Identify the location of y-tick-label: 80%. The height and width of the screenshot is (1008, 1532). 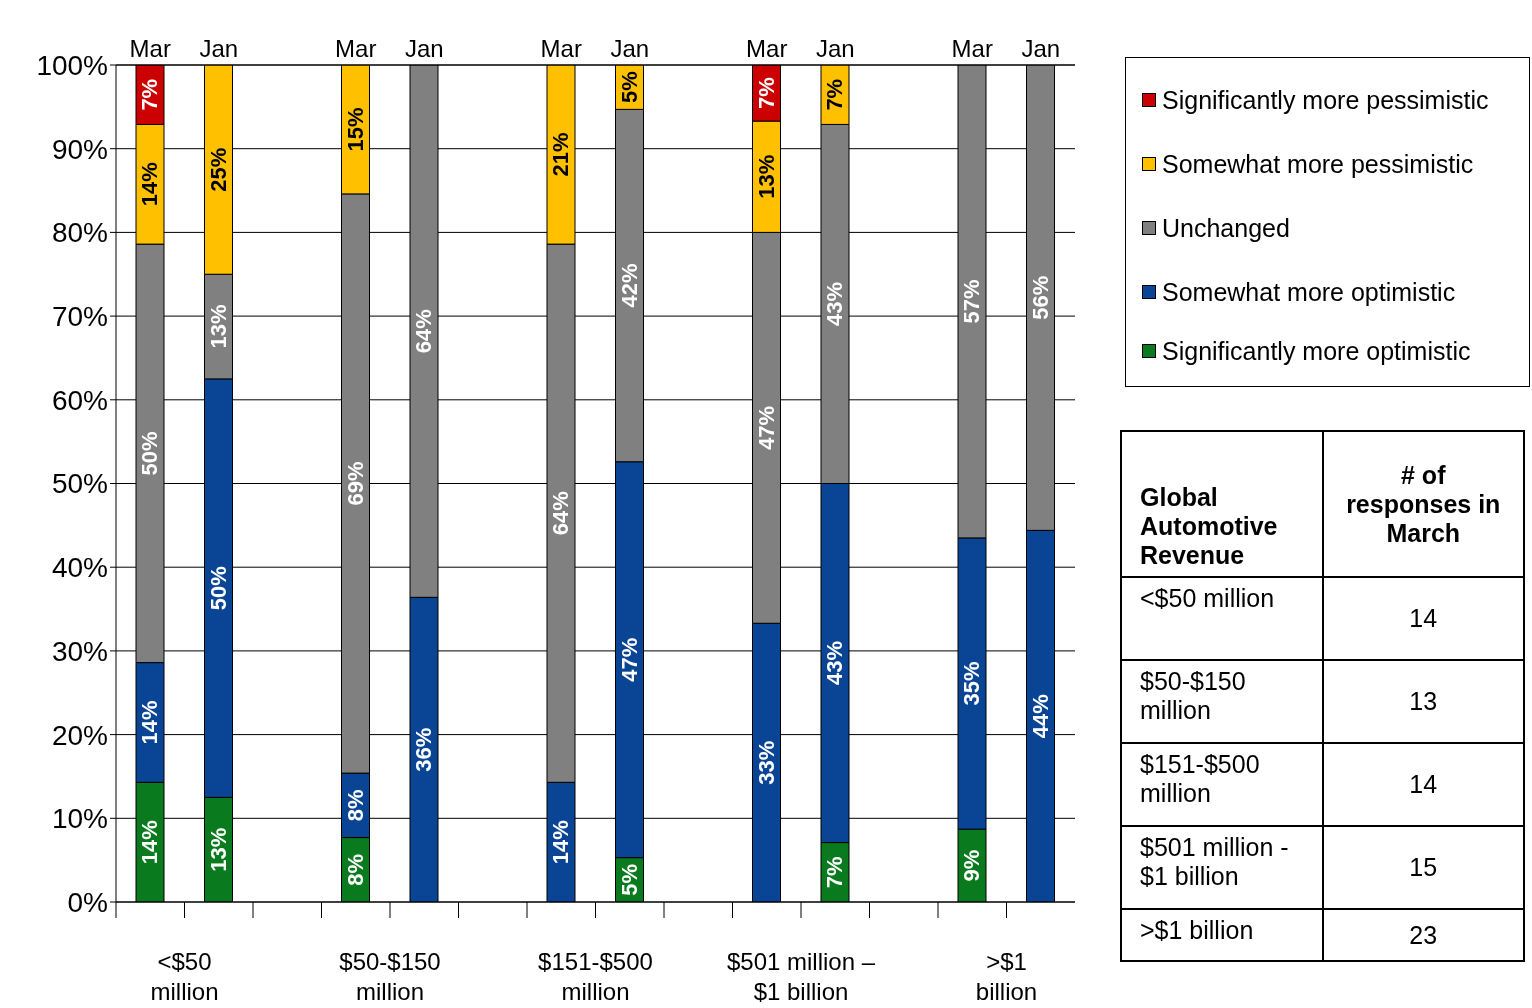
(79, 233).